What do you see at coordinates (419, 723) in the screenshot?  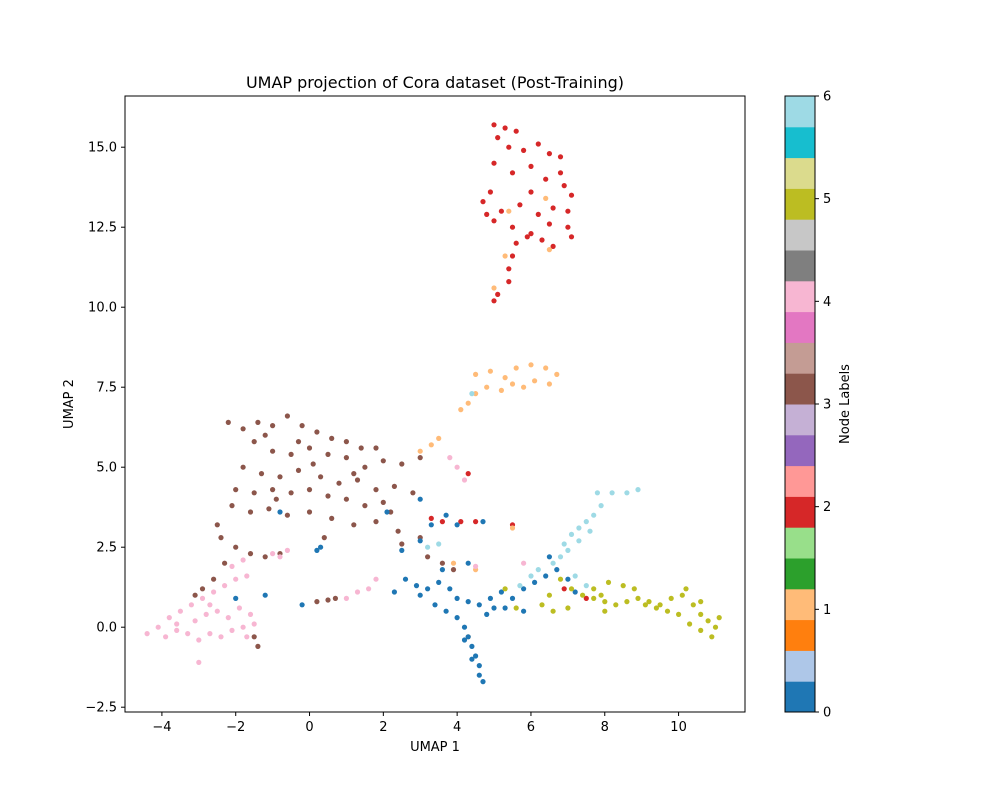 I see `x-axis: −4 −2 0 2 4 6 8 10` at bounding box center [419, 723].